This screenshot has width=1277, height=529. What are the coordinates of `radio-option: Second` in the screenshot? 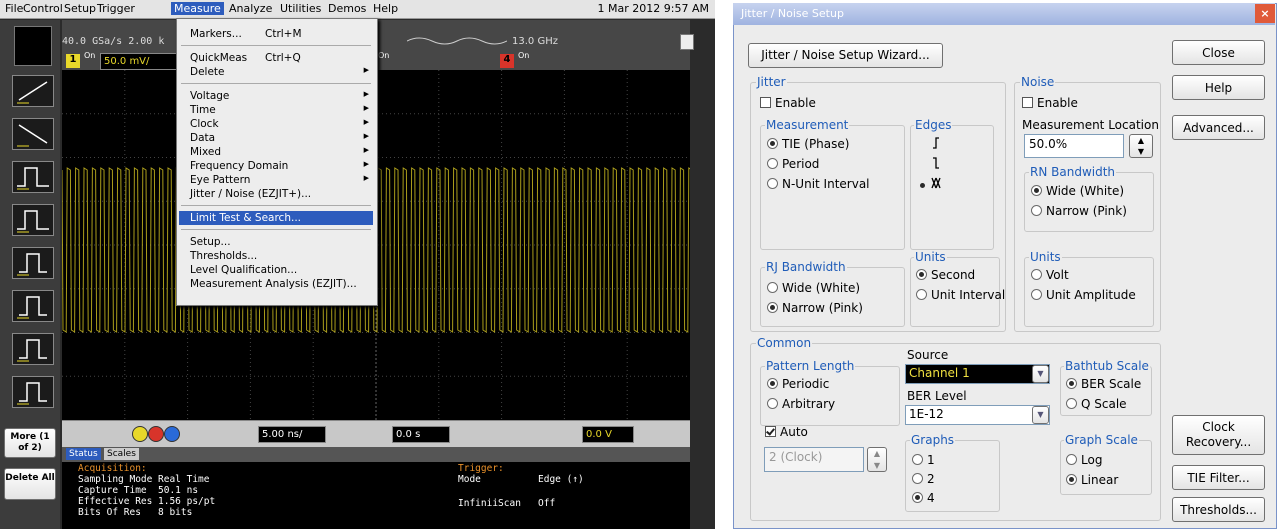 It's located at (945, 275).